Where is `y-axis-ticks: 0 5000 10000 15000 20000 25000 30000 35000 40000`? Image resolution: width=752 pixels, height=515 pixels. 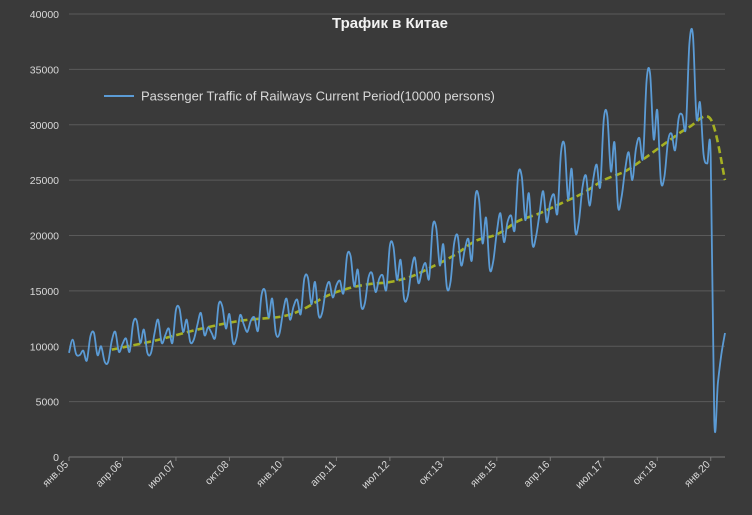 y-axis-ticks: 0 5000 10000 15000 20000 25000 30000 35000 40000 is located at coordinates (44, 236).